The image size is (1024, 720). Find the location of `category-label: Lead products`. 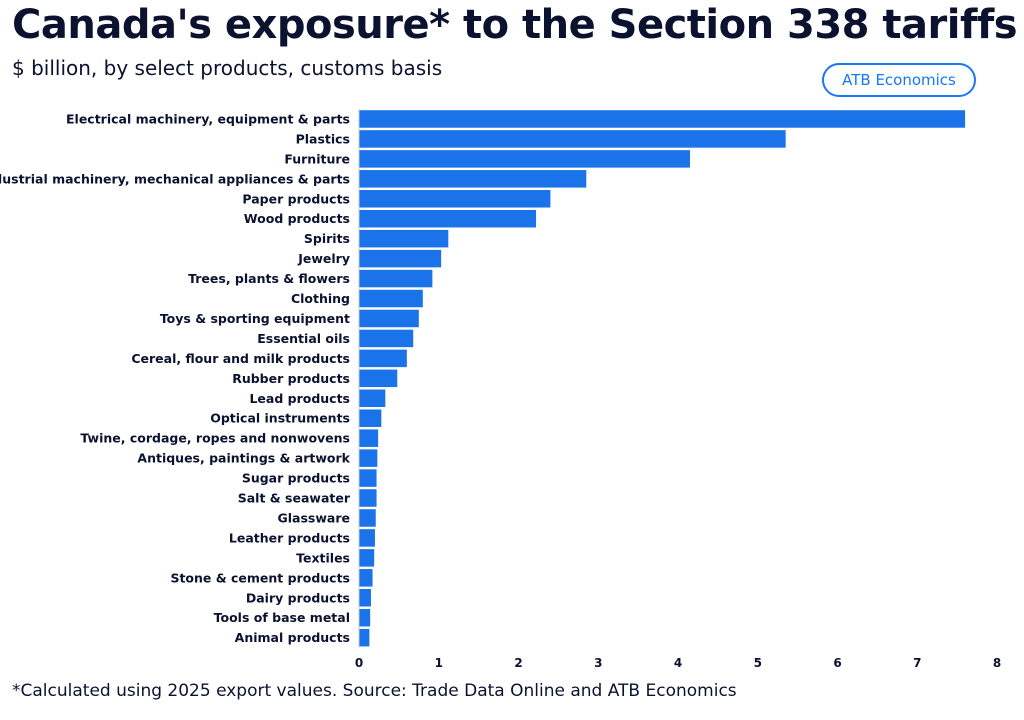

category-label: Lead products is located at coordinates (299, 398).